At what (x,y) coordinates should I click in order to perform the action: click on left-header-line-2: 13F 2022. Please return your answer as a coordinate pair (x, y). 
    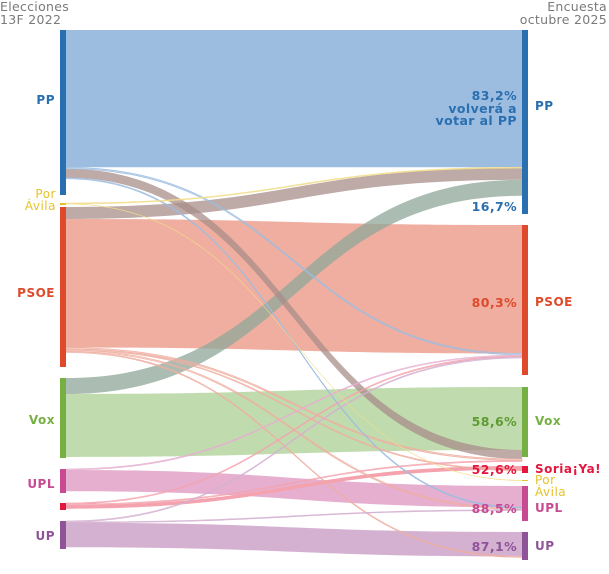
    Looking at the image, I should click on (31, 19).